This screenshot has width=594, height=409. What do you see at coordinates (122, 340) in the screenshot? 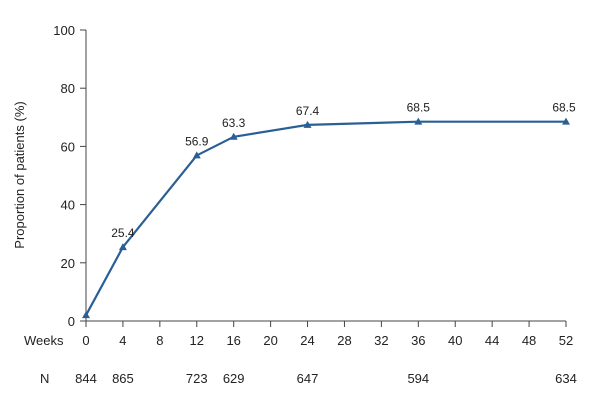
I see `x-tick-label: 4` at bounding box center [122, 340].